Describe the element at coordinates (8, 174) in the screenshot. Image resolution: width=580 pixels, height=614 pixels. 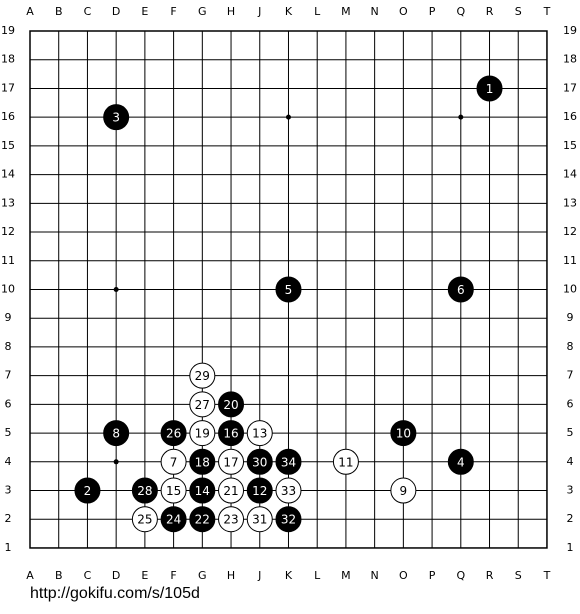
I see `row-label: 14` at that location.